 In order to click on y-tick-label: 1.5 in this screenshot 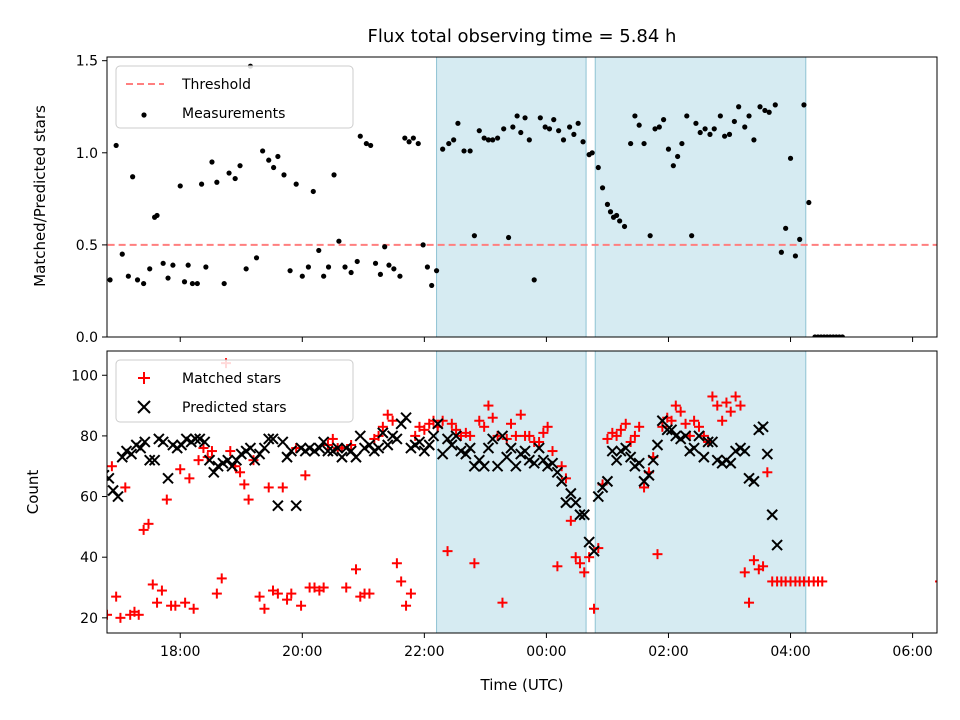, I will do `click(87, 62)`.